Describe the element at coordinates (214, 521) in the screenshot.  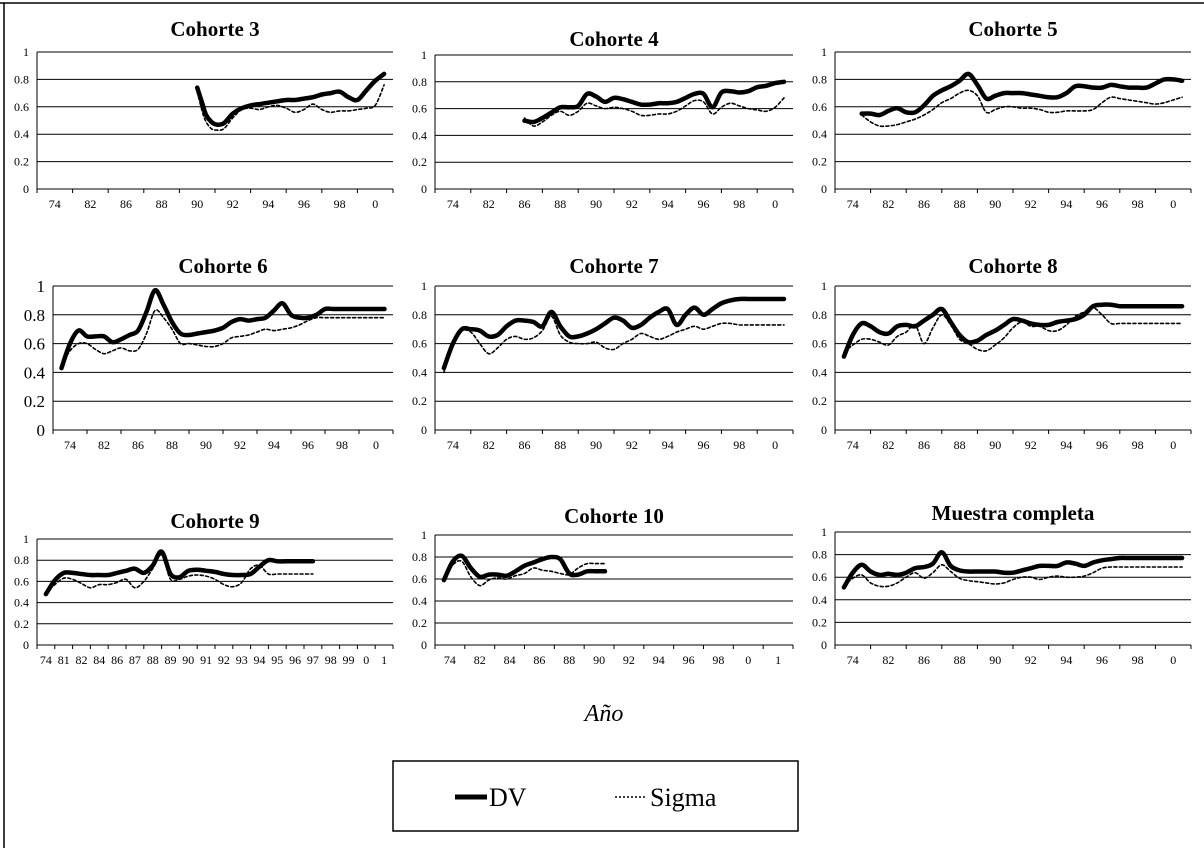
I see `chart-title: Cohorte 9` at that location.